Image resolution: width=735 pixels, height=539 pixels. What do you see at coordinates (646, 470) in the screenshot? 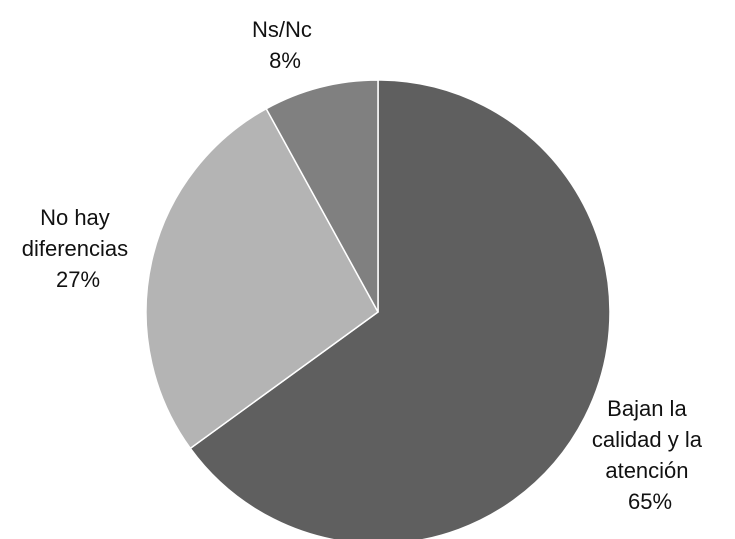
I see `slice-label-line: atención` at bounding box center [646, 470].